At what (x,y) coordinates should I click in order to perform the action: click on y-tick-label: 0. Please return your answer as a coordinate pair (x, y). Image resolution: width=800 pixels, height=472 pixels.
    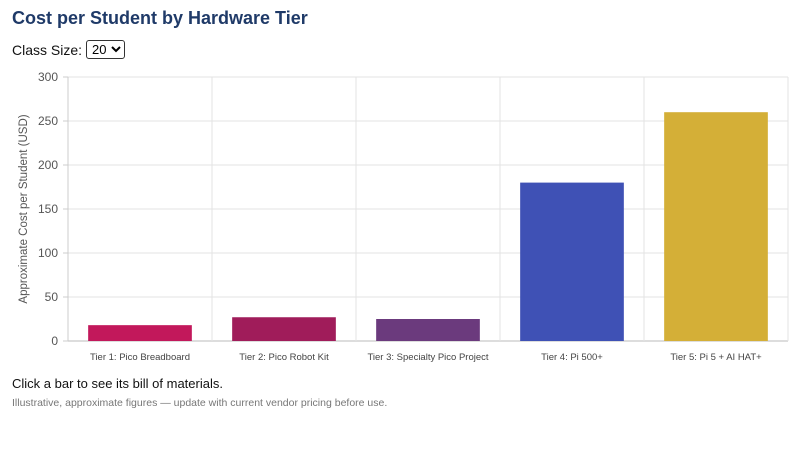
    Looking at the image, I should click on (54, 341).